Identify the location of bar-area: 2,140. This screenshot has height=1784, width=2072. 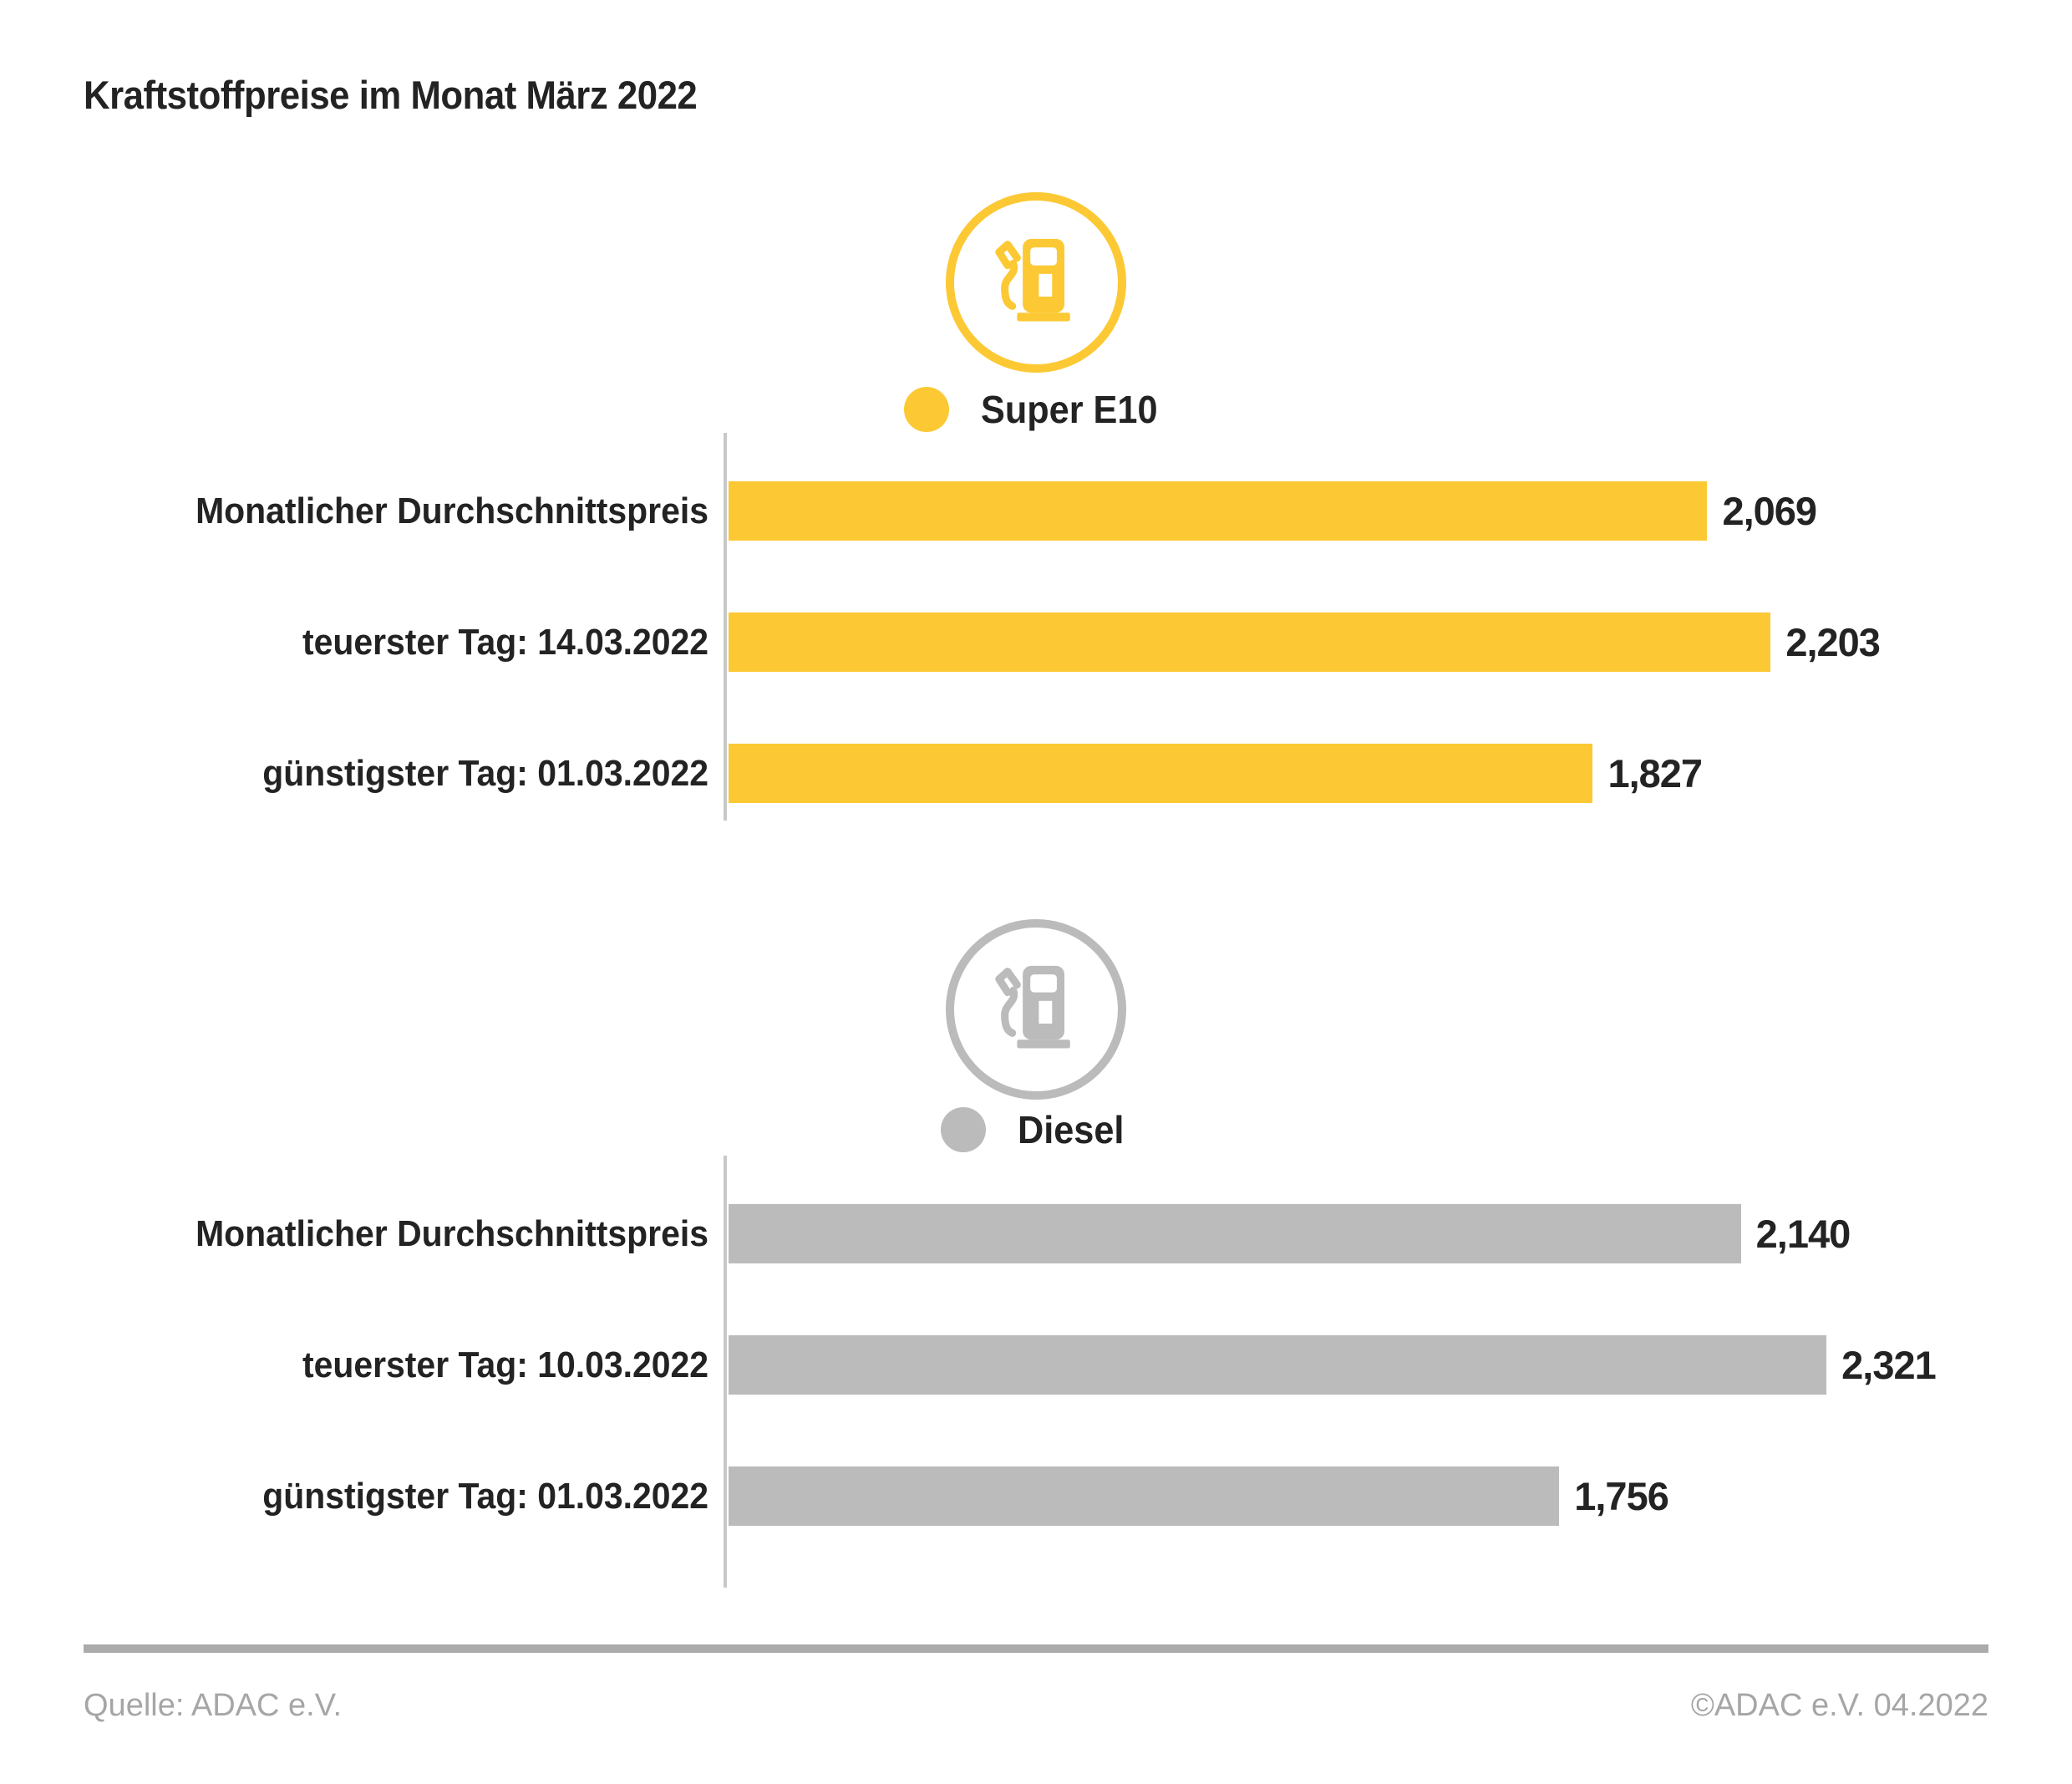
(1400, 1233).